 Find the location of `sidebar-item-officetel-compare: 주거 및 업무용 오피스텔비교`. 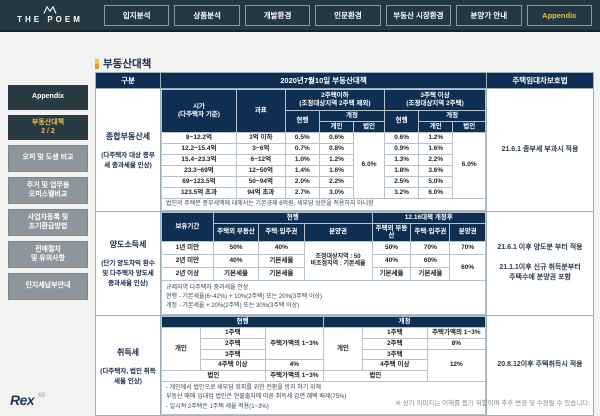

sidebar-item-officetel-compare: 주거 및 업무용 오피스텔비교 is located at coordinates (48, 190).